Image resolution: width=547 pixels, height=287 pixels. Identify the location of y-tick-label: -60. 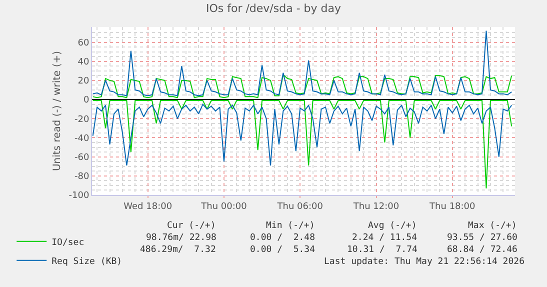
(82, 157).